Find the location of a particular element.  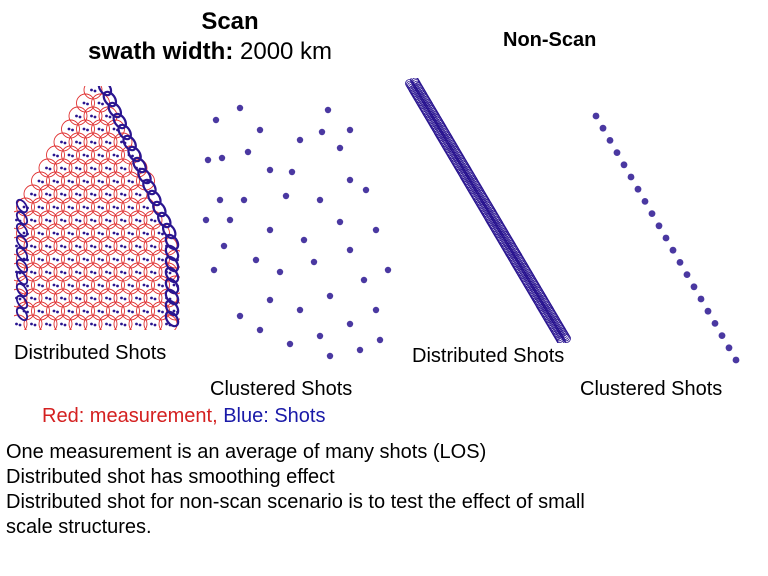

nonscan-clustered-label: Clustered Shots is located at coordinates (651, 389).